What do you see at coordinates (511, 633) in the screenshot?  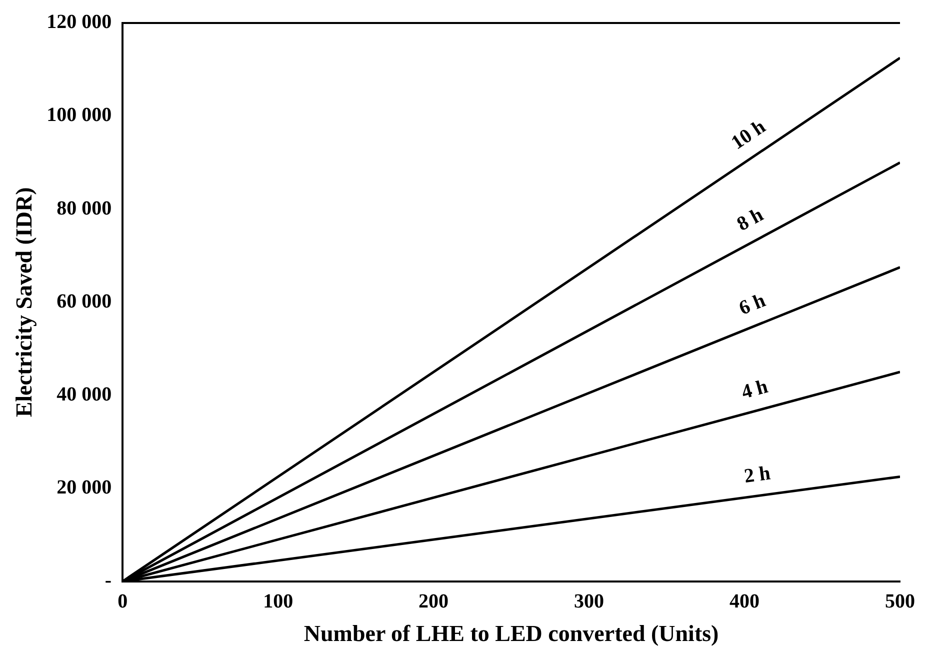 I see `x-axis-title: Number of LHE to LED converted (Units)` at bounding box center [511, 633].